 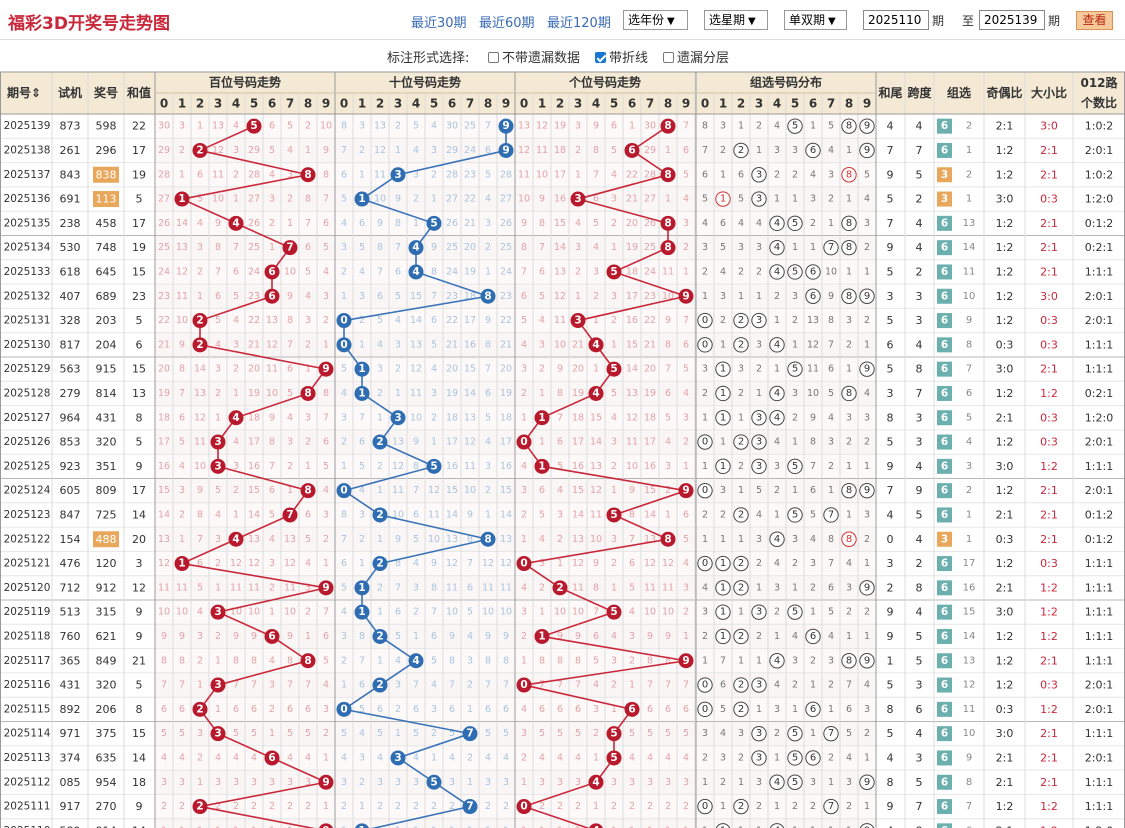 I want to click on group-digit: 1, so click(x=723, y=466).